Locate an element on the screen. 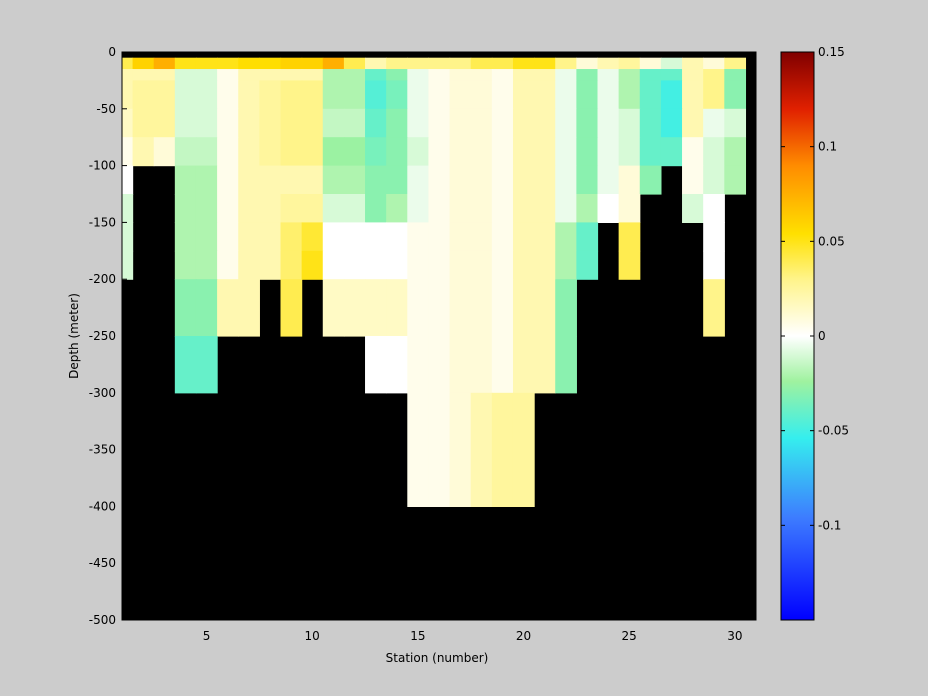  y-tick-label: -400 is located at coordinates (102, 506).